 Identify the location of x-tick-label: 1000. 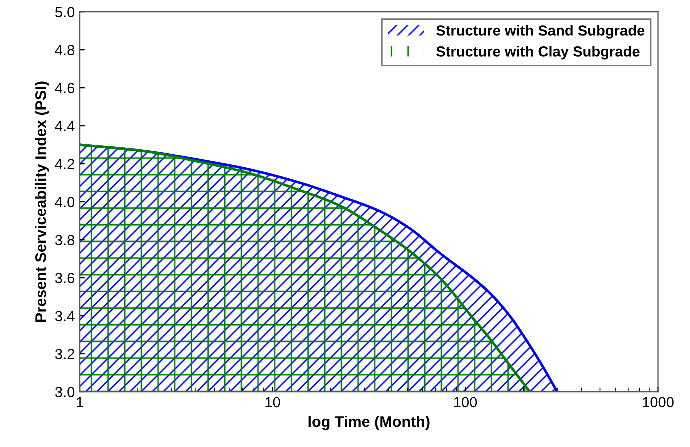
(658, 402).